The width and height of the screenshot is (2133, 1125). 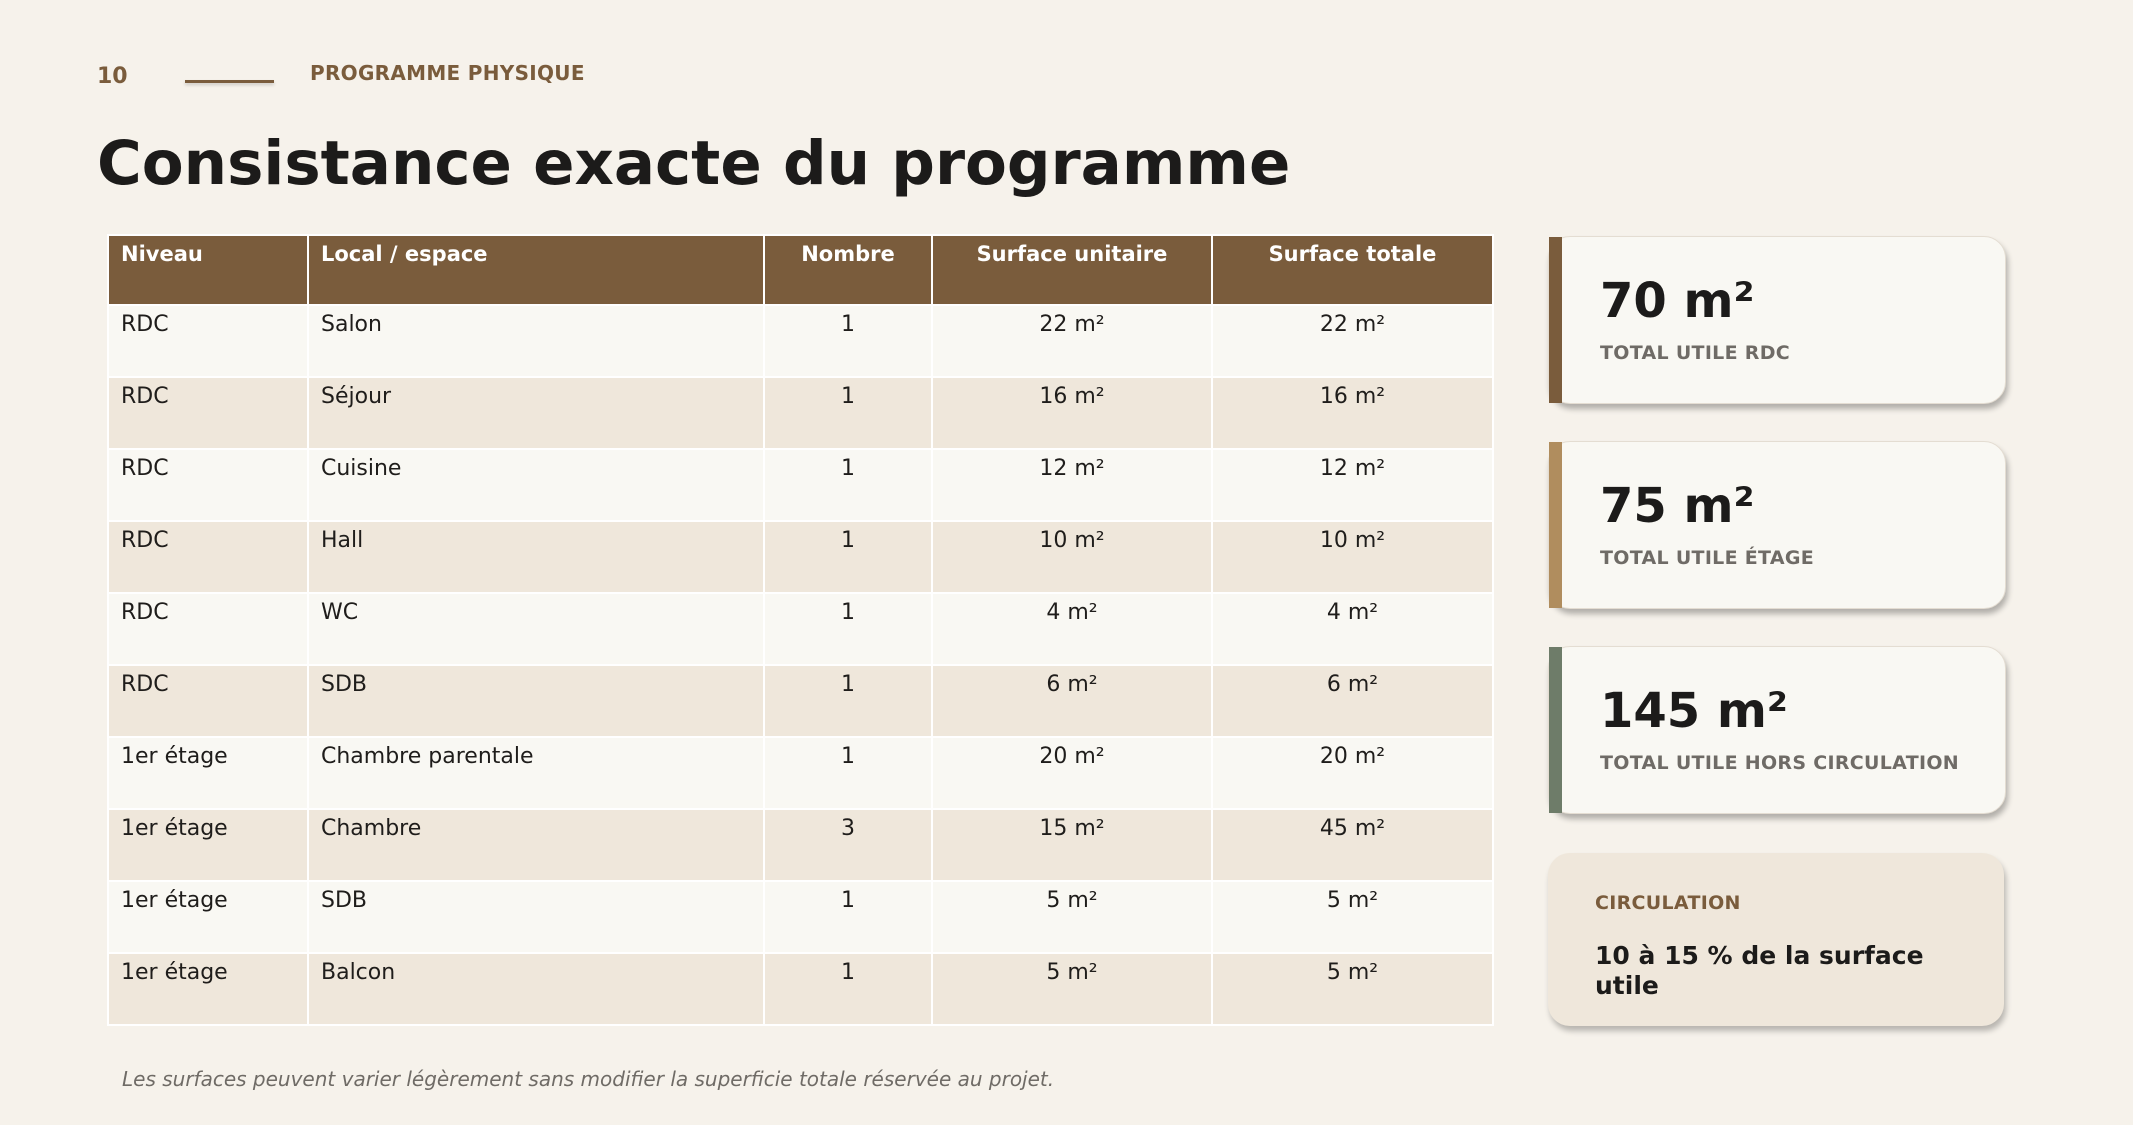 I want to click on cell-surface-unitaire: 6 m², so click(x=1072, y=701).